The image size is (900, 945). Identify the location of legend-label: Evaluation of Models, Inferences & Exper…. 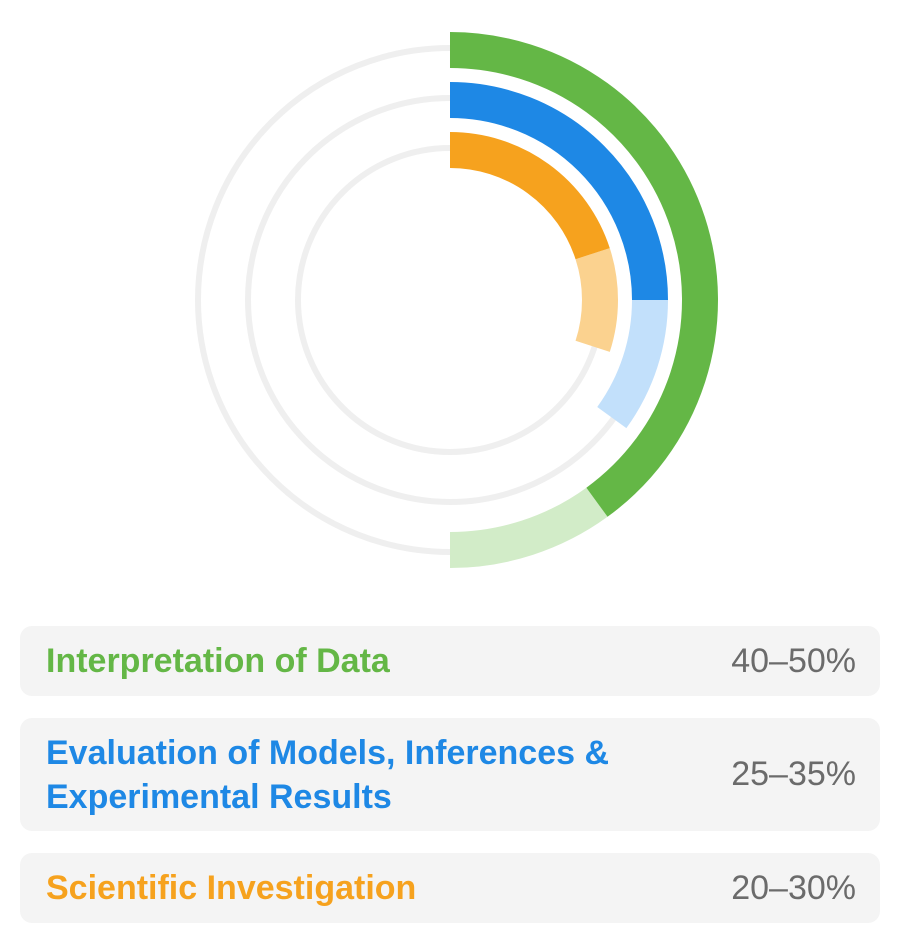
(328, 774).